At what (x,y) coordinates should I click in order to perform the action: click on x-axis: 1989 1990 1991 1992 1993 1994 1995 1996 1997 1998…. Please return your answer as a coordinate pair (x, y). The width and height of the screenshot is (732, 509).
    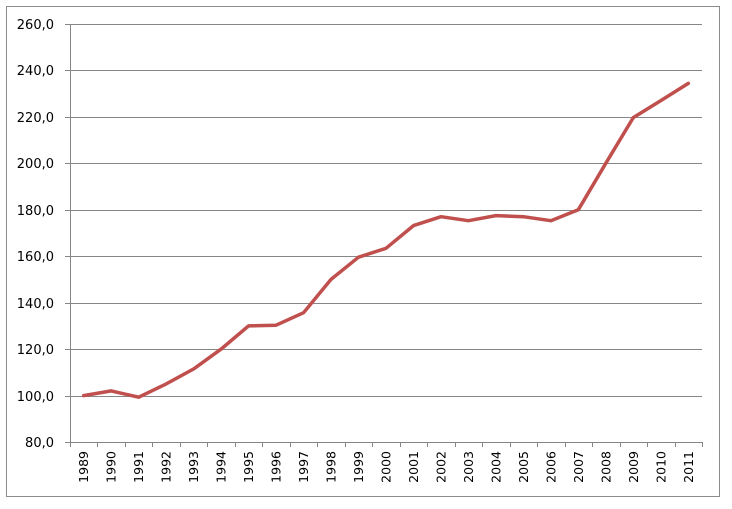
    Looking at the image, I should click on (386, 462).